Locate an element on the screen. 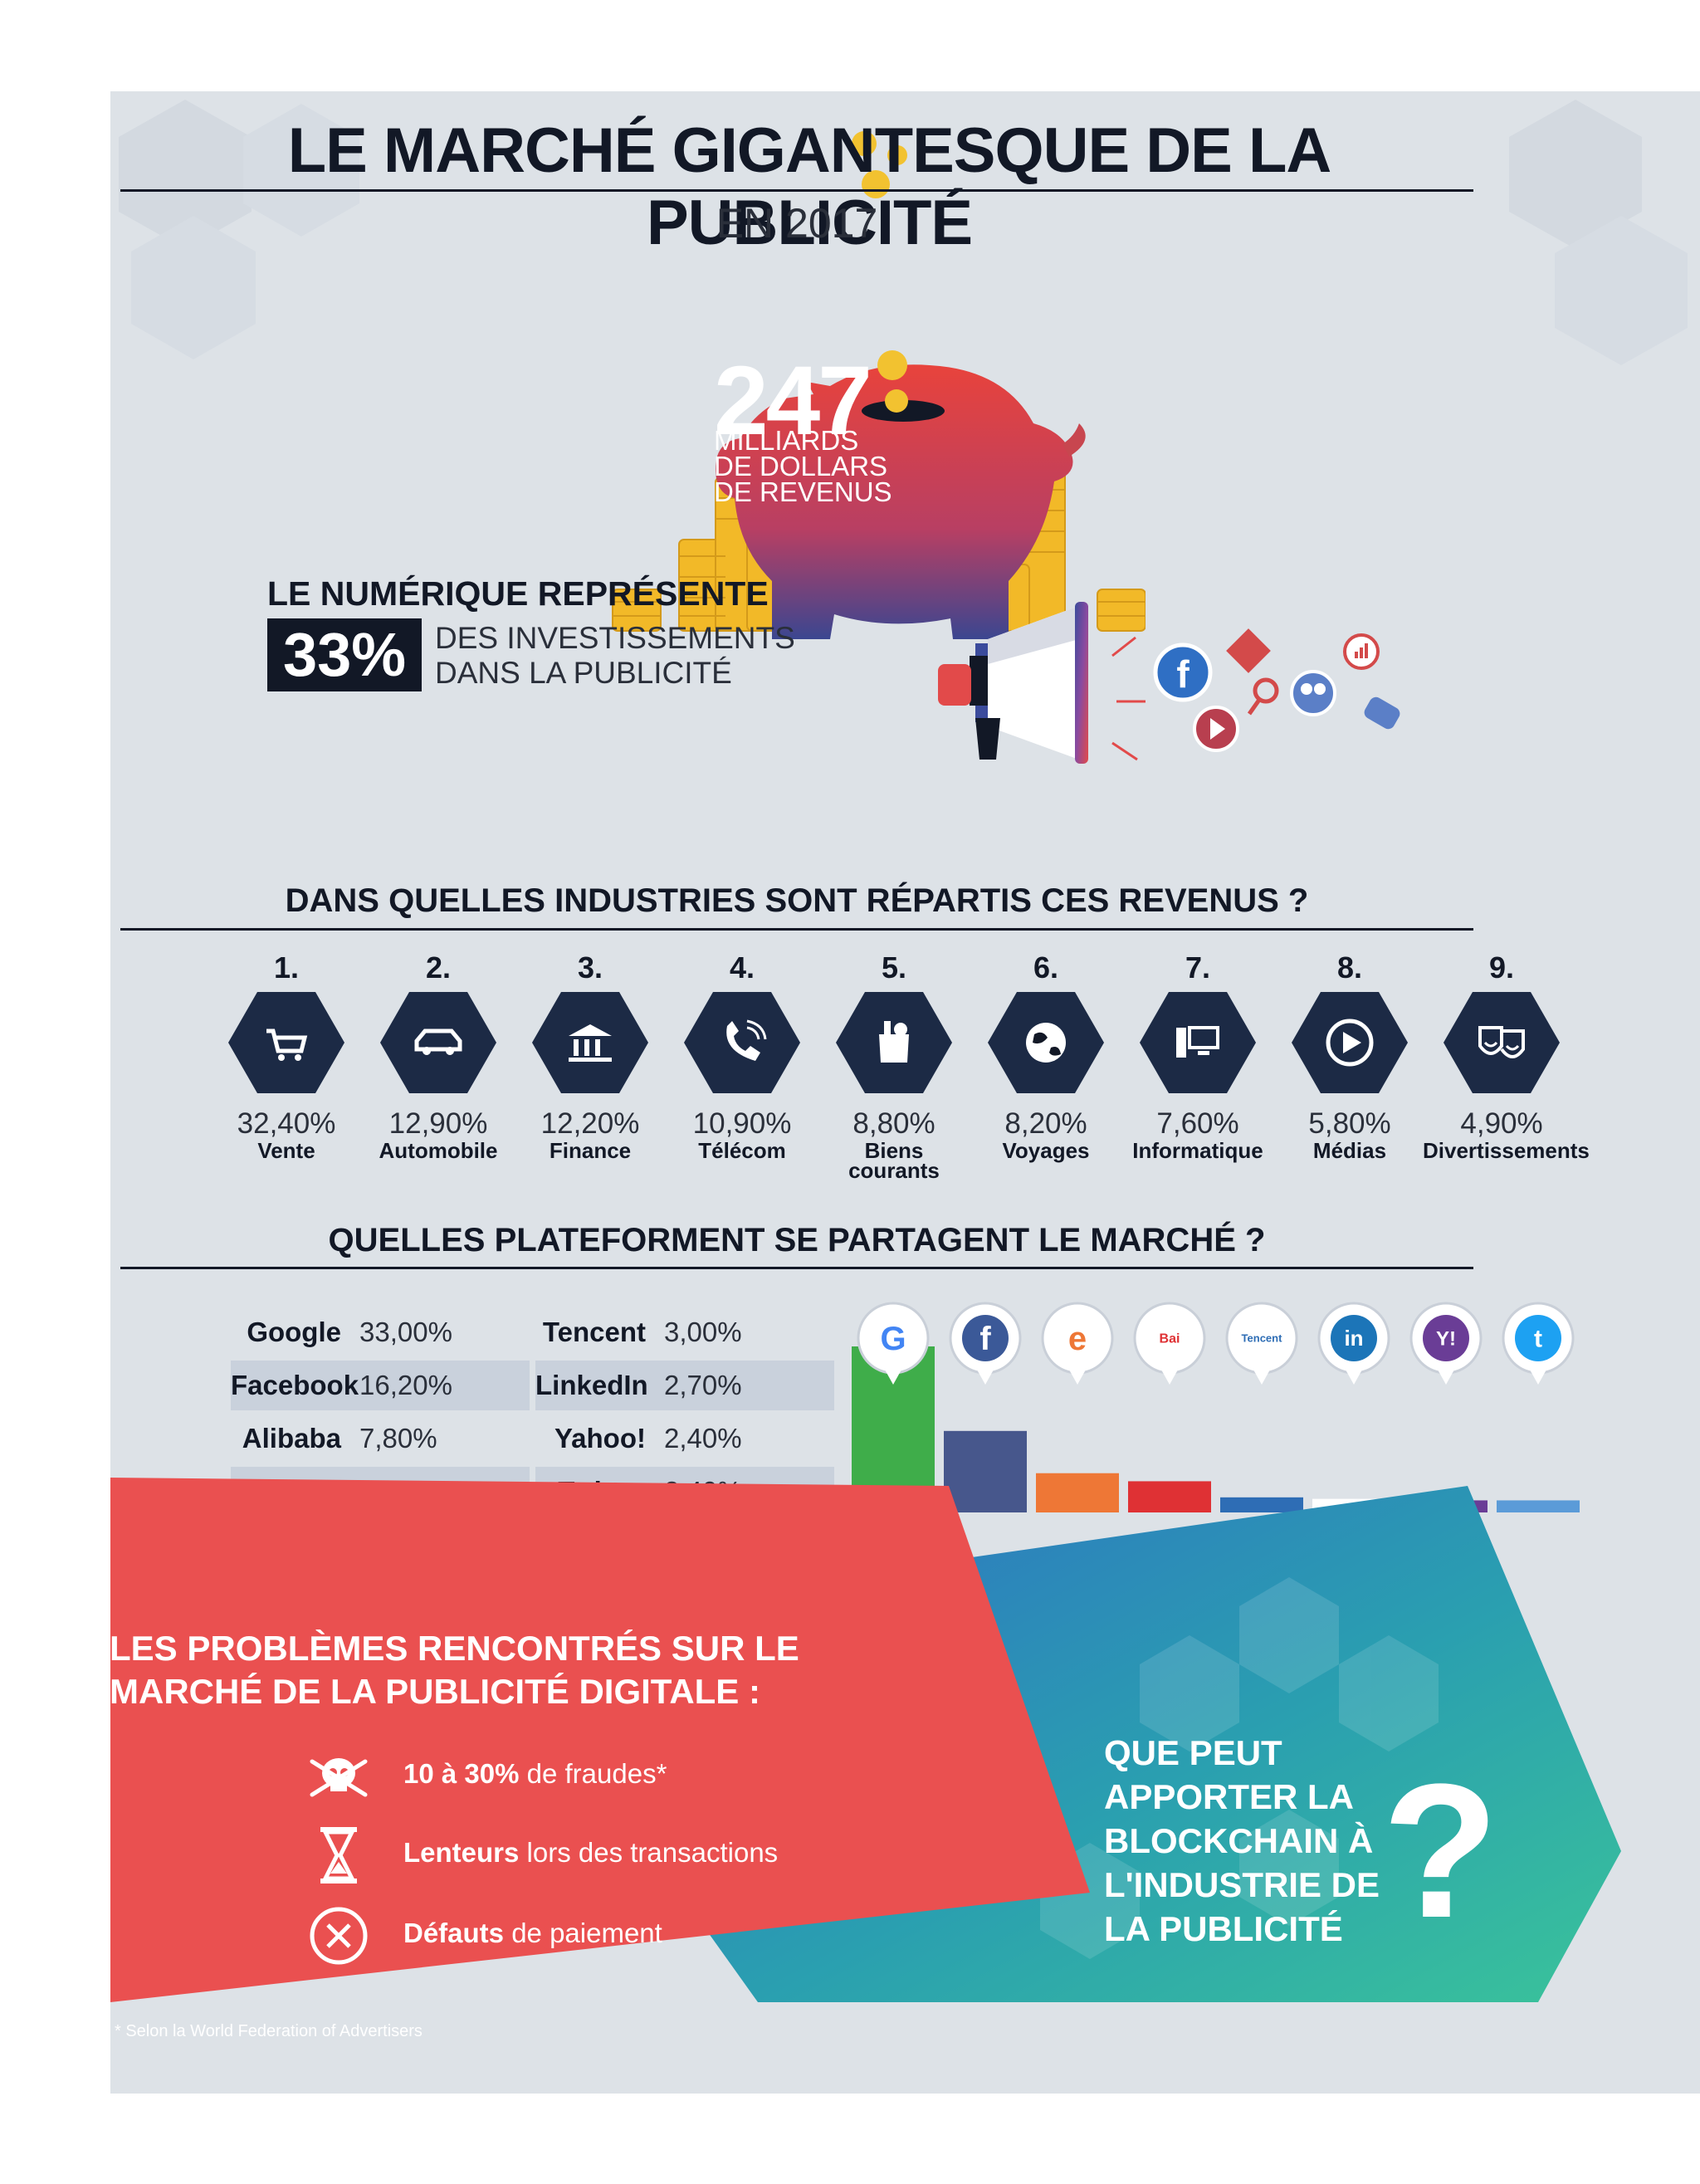  blockchain-line2: APPORTER LA is located at coordinates (1229, 1796).